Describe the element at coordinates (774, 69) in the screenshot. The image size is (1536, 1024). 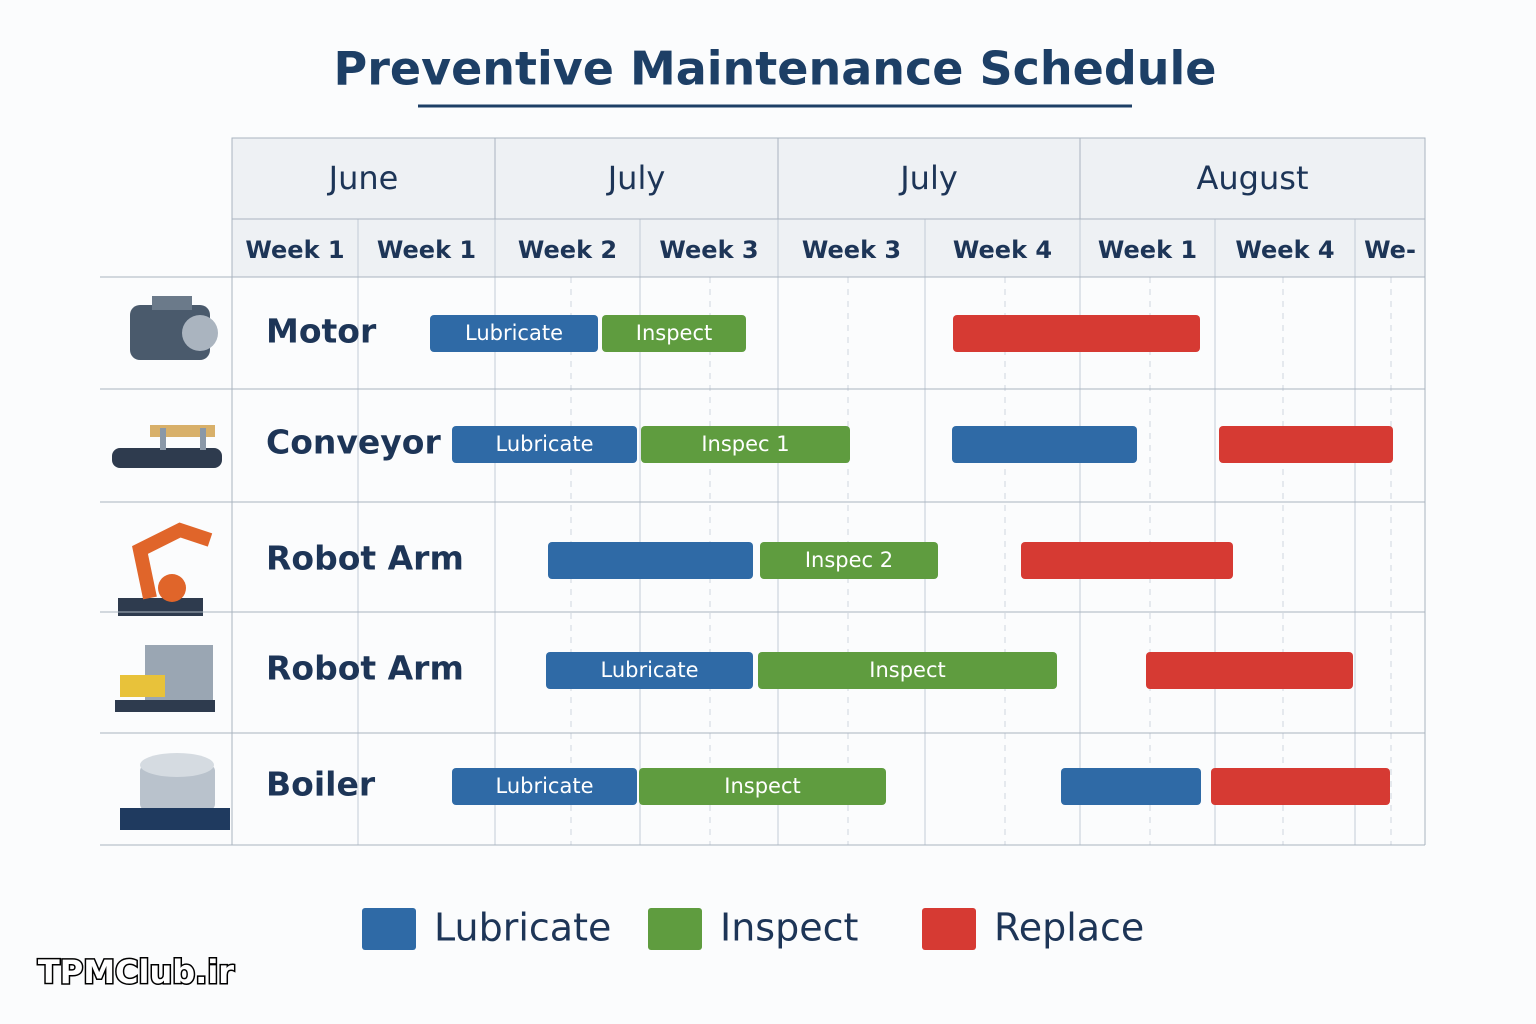
I see `title: Preventive Maintenance Schedule` at that location.